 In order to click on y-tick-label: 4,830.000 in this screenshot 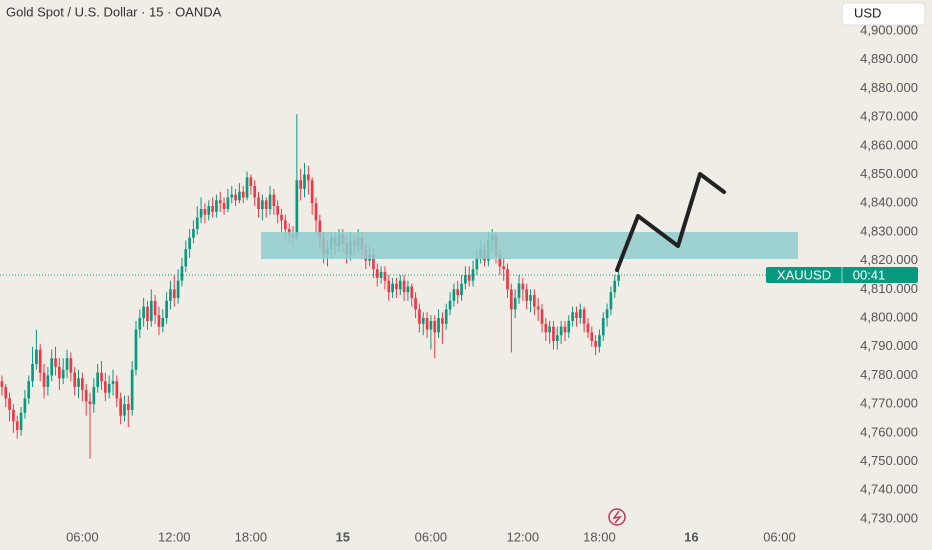, I will do `click(889, 230)`.